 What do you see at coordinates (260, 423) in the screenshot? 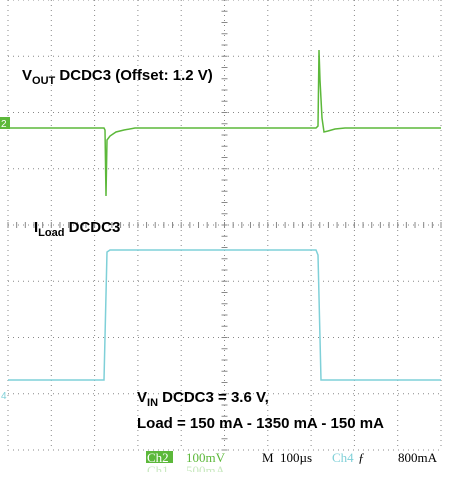
I see `load-label: Load = 150 mA - 1350 mA - 150 mA` at bounding box center [260, 423].